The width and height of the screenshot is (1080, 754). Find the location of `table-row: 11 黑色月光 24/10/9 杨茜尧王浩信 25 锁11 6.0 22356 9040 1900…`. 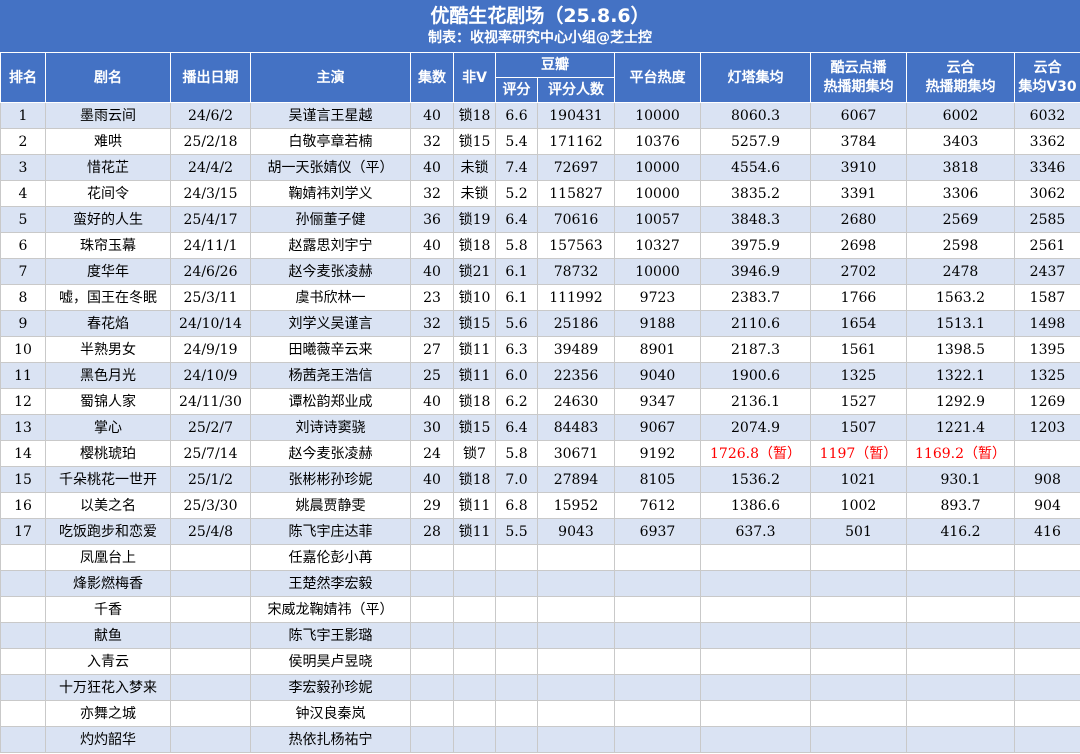

table-row: 11 黑色月光 24/10/9 杨茜尧王浩信 25 锁11 6.0 22356 9040 1900… is located at coordinates (540, 375).